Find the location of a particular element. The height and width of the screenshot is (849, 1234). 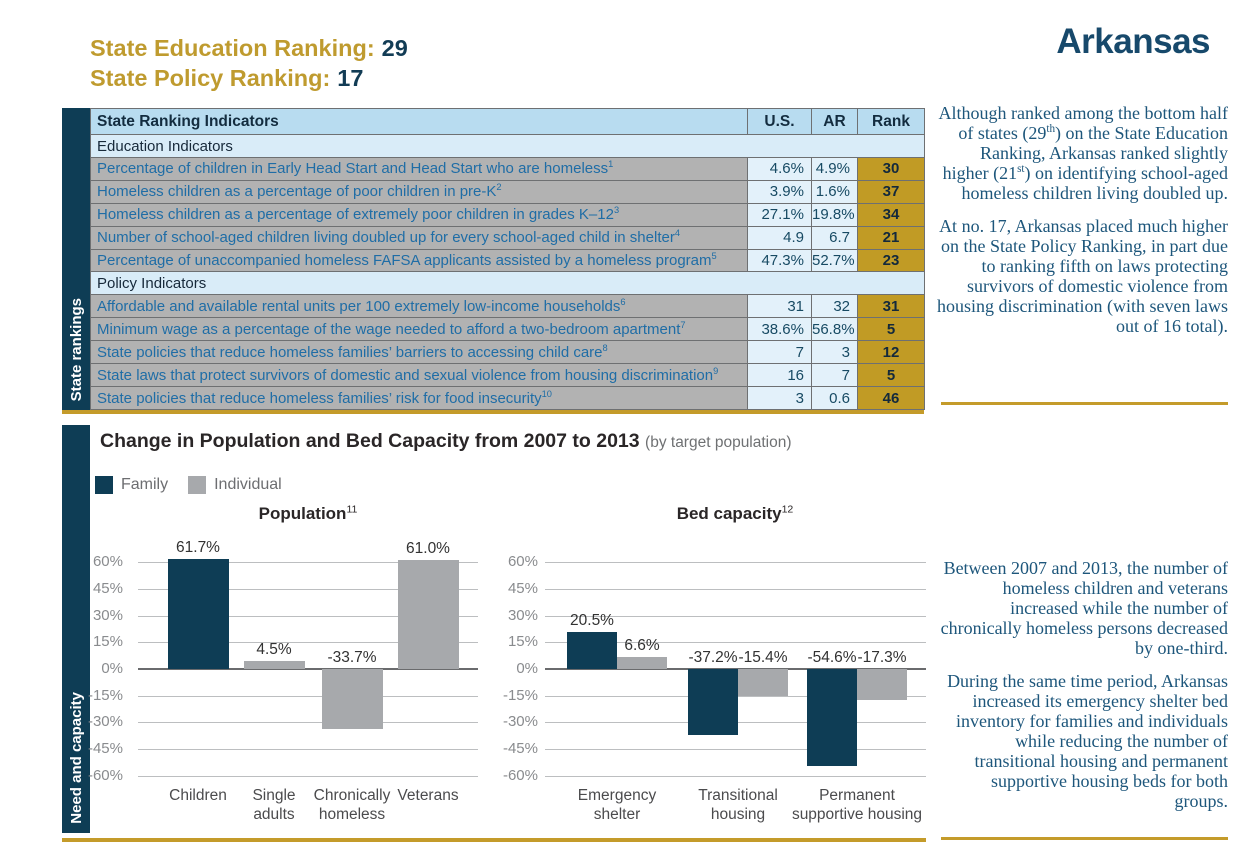

chart-legend: Family Individual is located at coordinates (198, 485).